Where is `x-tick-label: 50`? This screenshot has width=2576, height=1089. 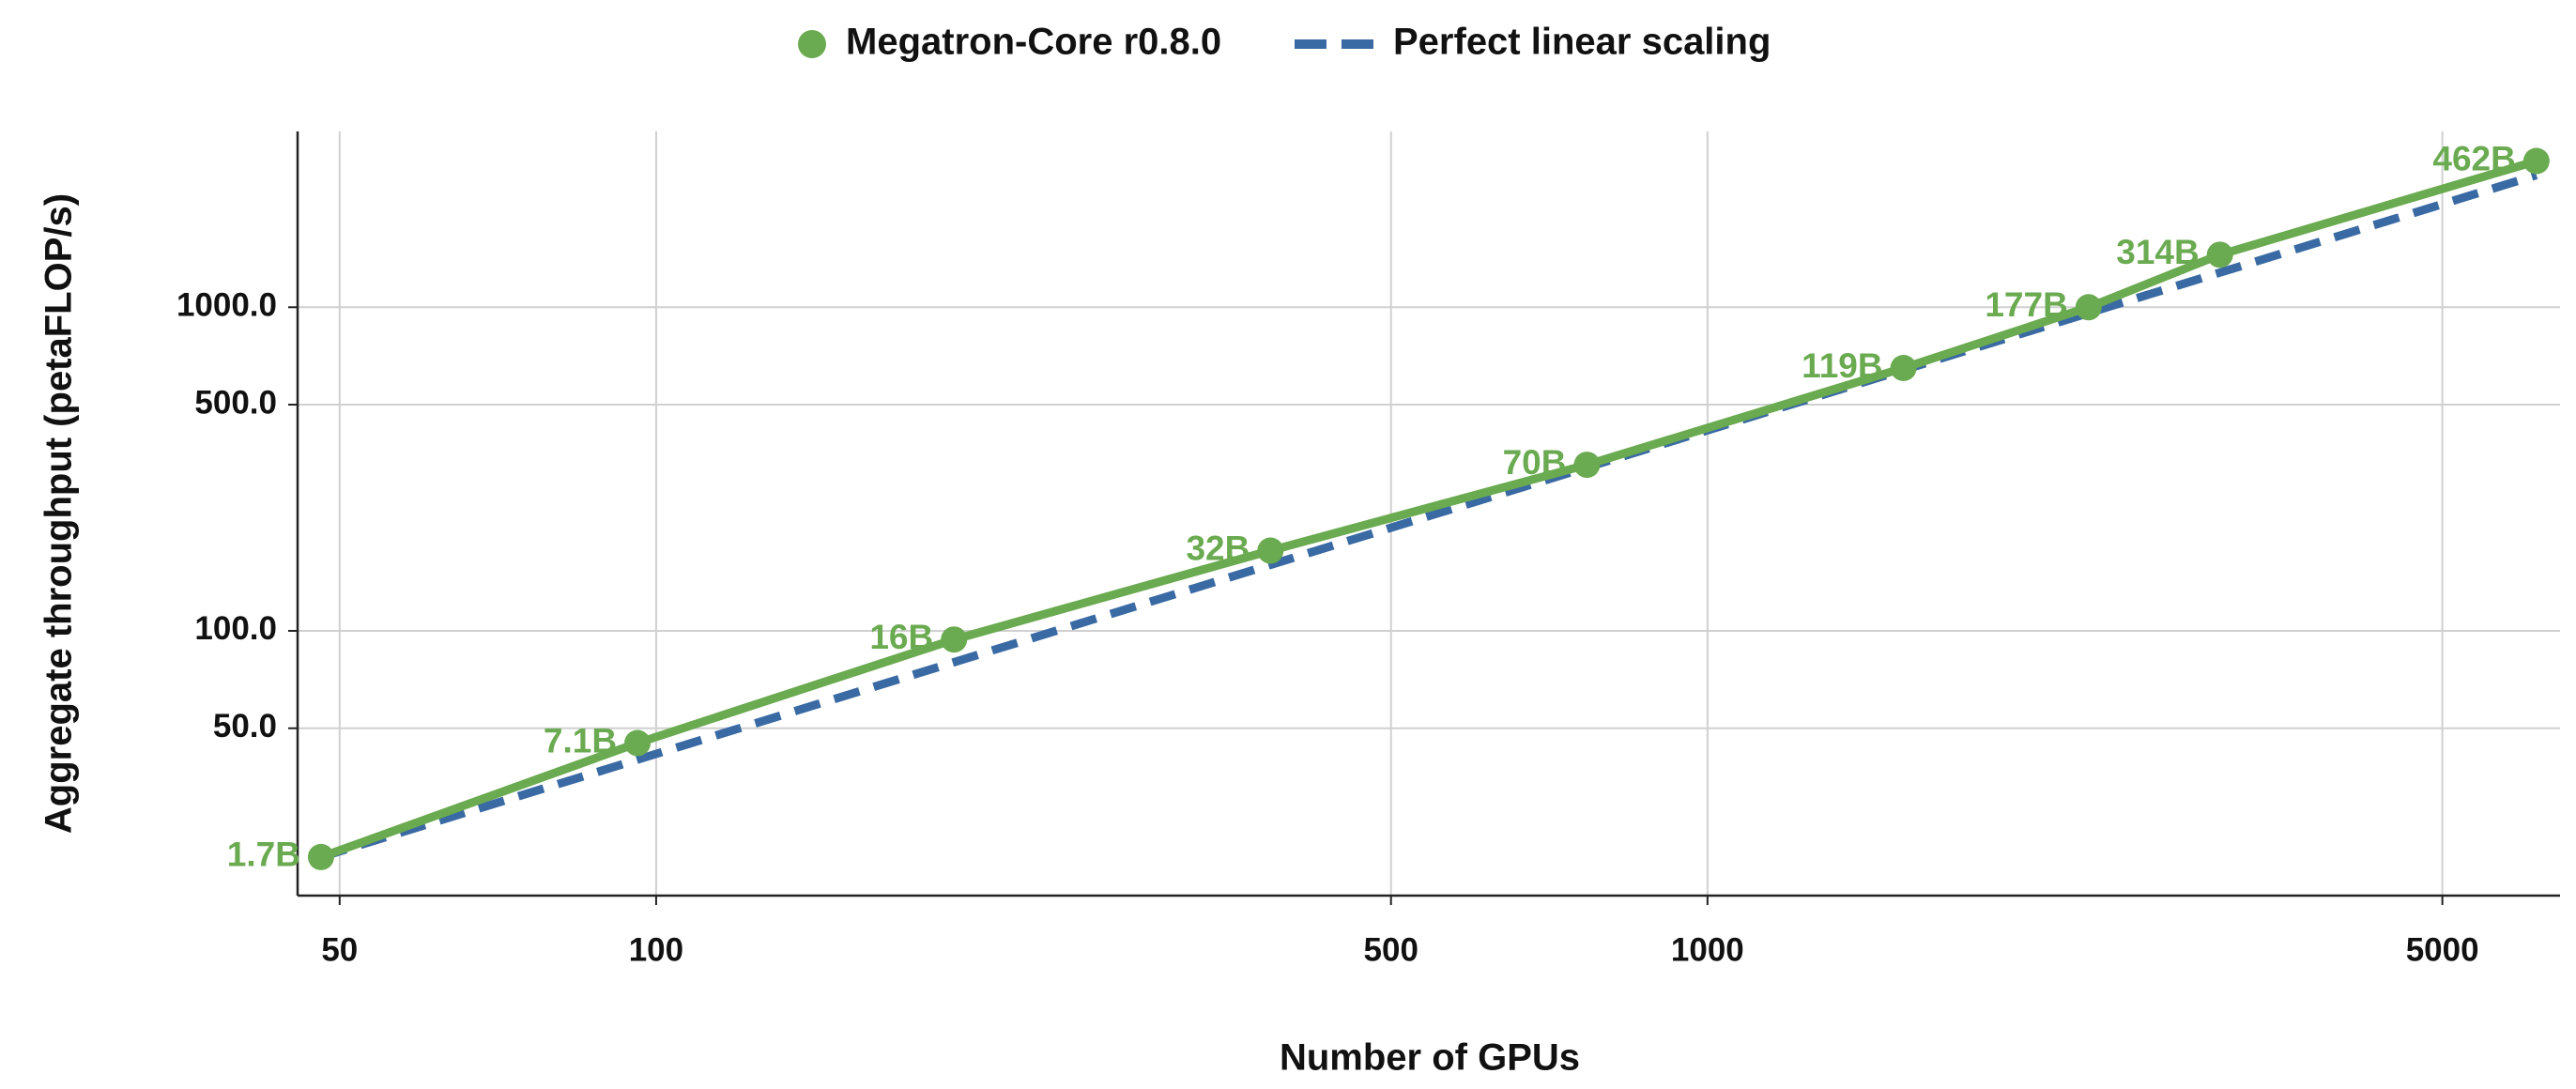 x-tick-label: 50 is located at coordinates (340, 949).